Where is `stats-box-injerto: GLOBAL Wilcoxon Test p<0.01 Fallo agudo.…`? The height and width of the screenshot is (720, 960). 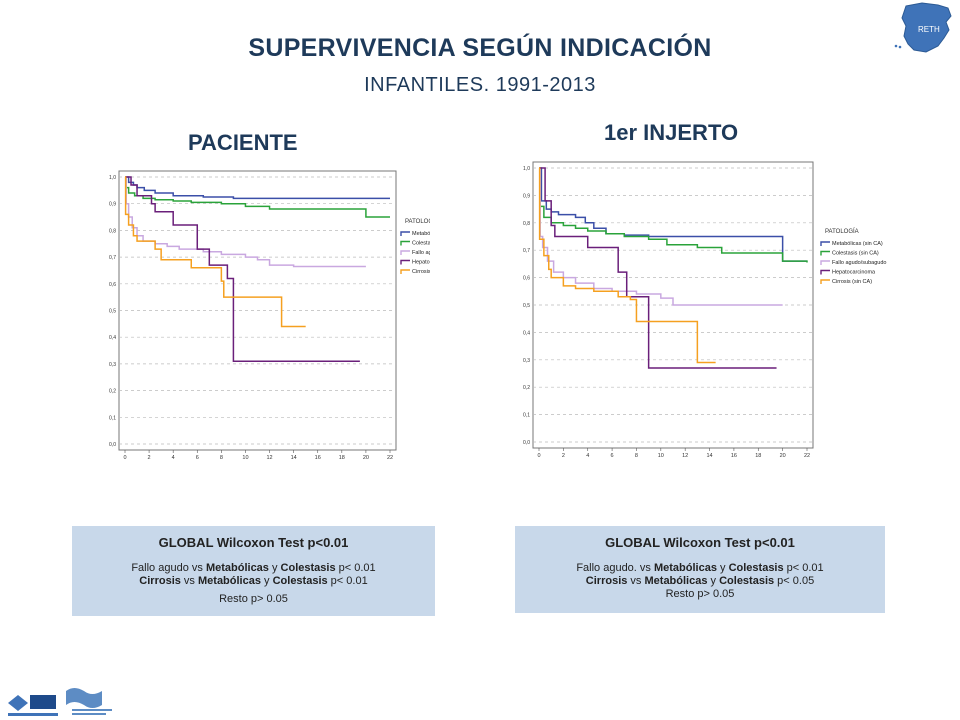 stats-box-injerto: GLOBAL Wilcoxon Test p<0.01 Fallo agudo.… is located at coordinates (700, 569).